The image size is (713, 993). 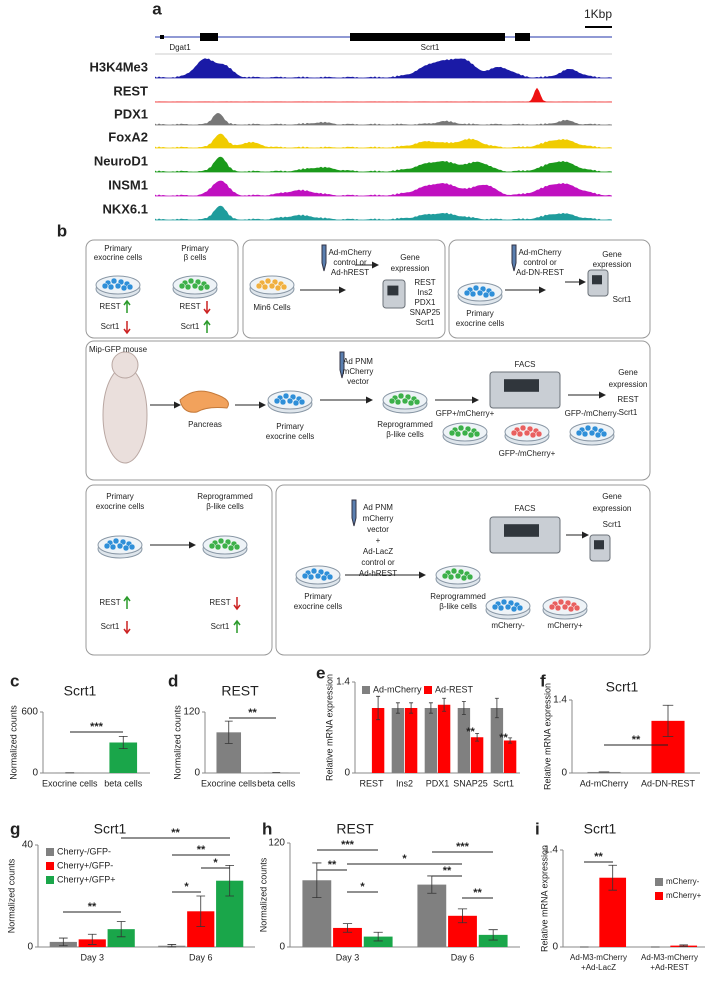 What do you see at coordinates (371, 783) in the screenshot?
I see `x-tick-label: REST` at bounding box center [371, 783].